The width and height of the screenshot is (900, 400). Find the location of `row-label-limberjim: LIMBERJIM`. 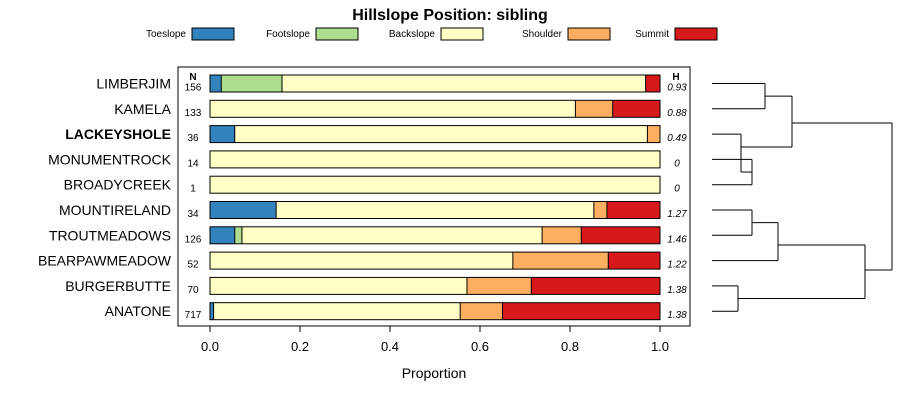

row-label-limberjim: LIMBERJIM is located at coordinates (133, 84).